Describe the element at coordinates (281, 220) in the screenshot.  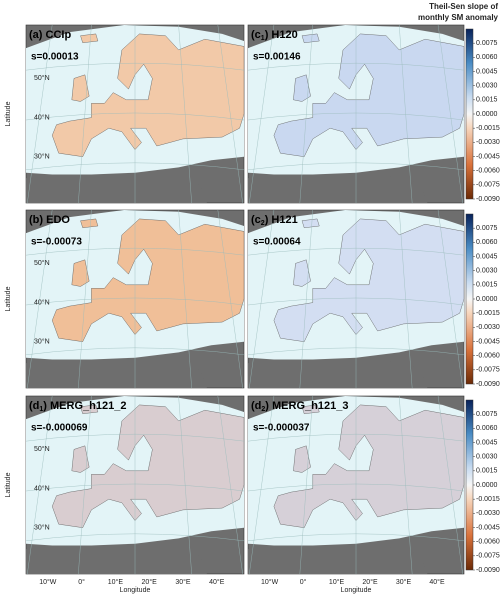
I see `panel-label-text: ) H121` at that location.